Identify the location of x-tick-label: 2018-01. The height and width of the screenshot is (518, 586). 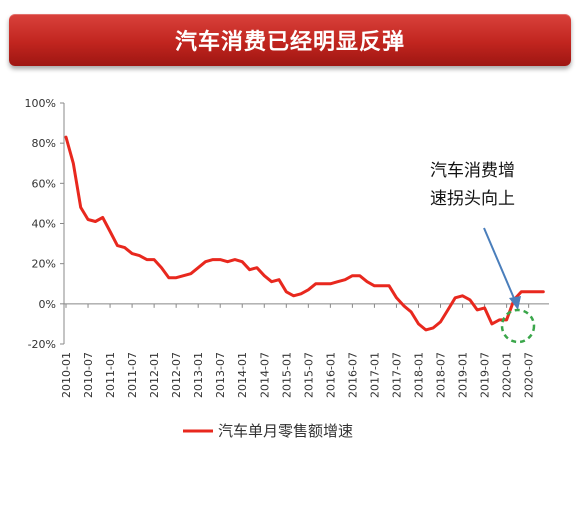
(418, 375).